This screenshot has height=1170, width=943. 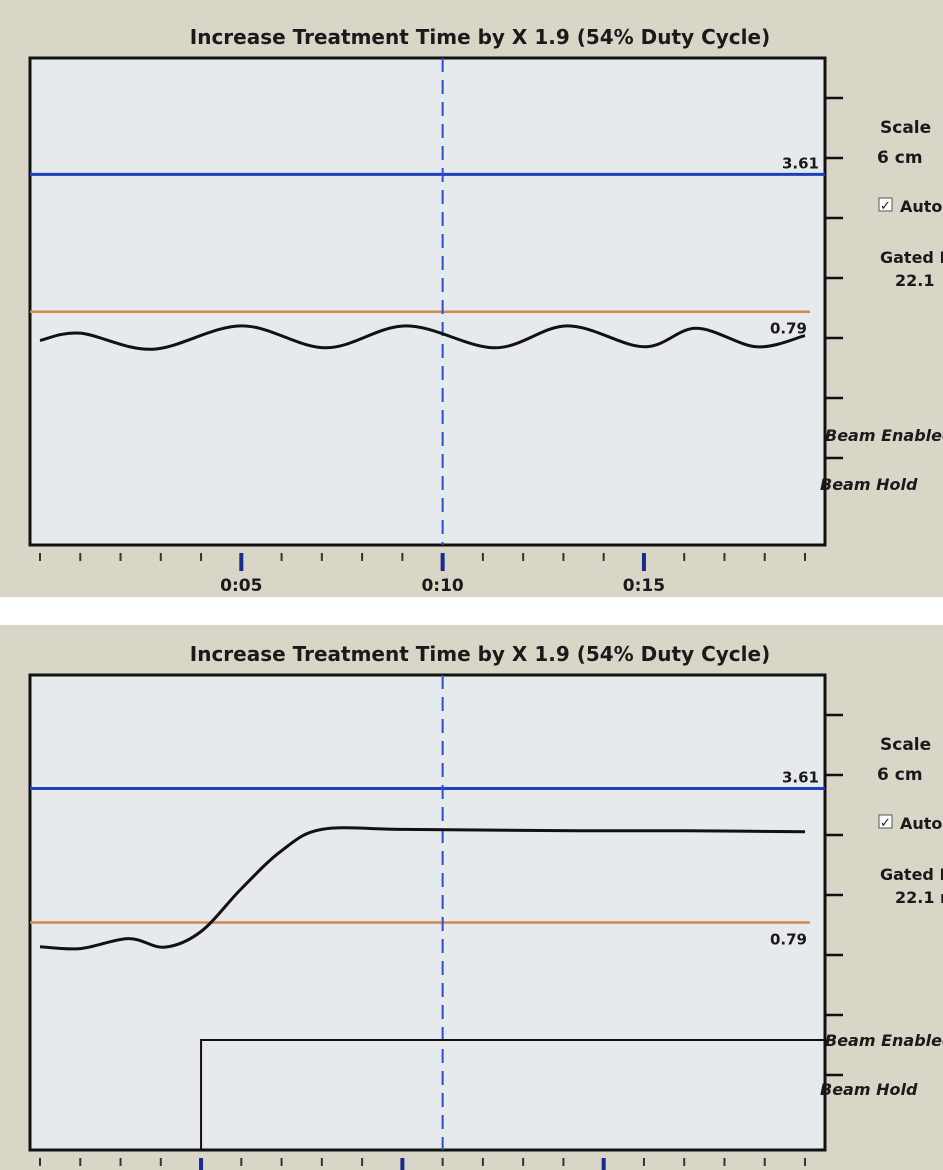 I want to click on gated-value: 22.1 mr, so click(x=919, y=897).